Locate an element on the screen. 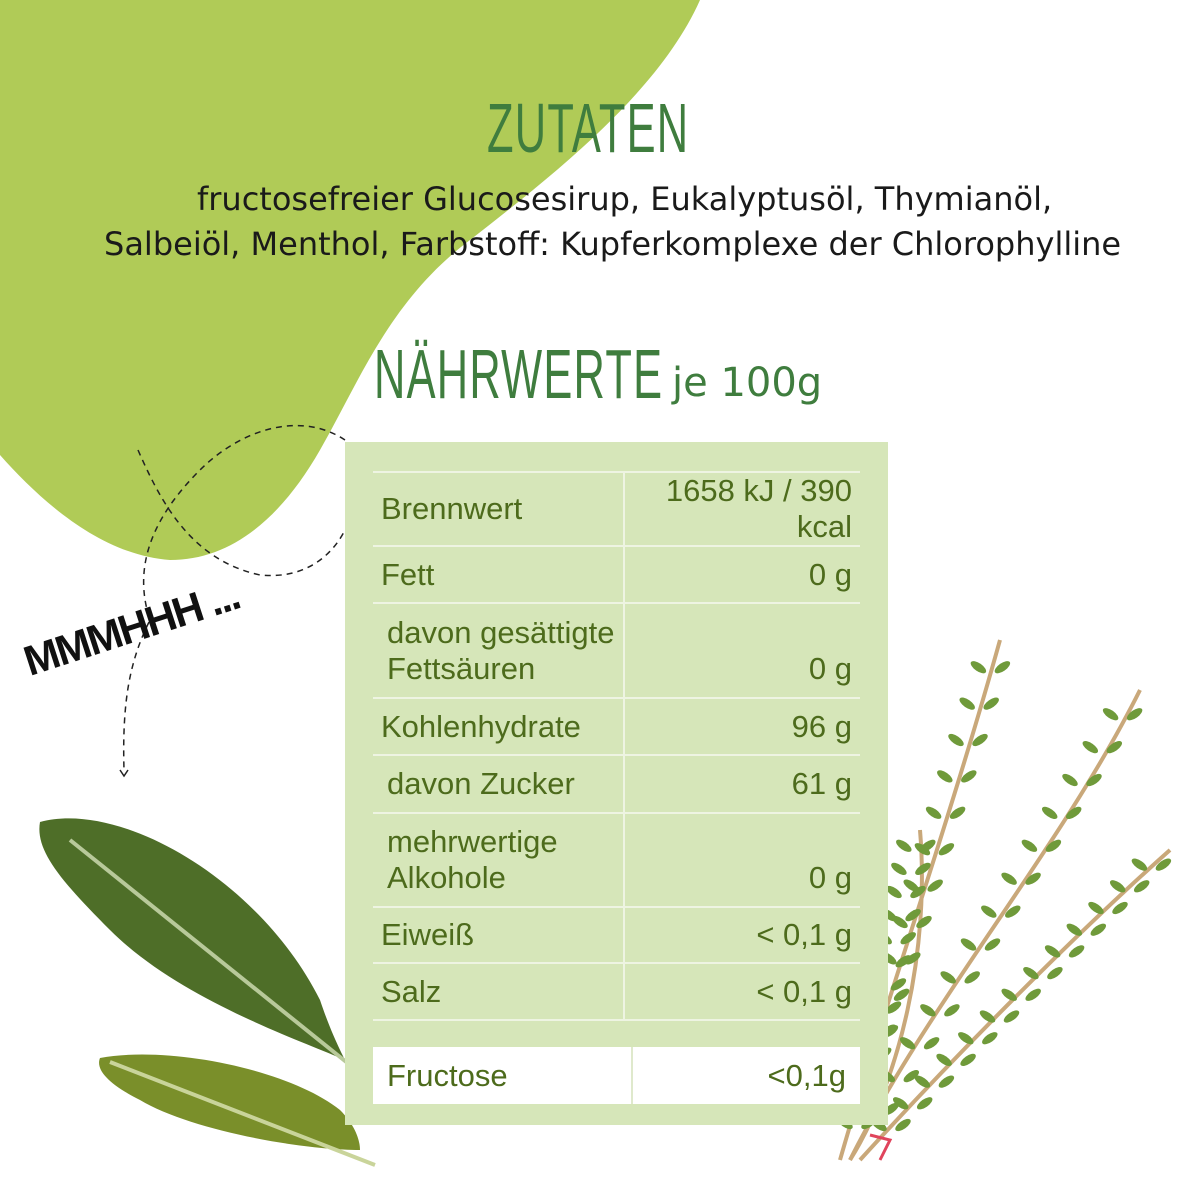 This screenshot has height=1200, width=1200. ingredients-title: ZUTATEN is located at coordinates (588, 128).